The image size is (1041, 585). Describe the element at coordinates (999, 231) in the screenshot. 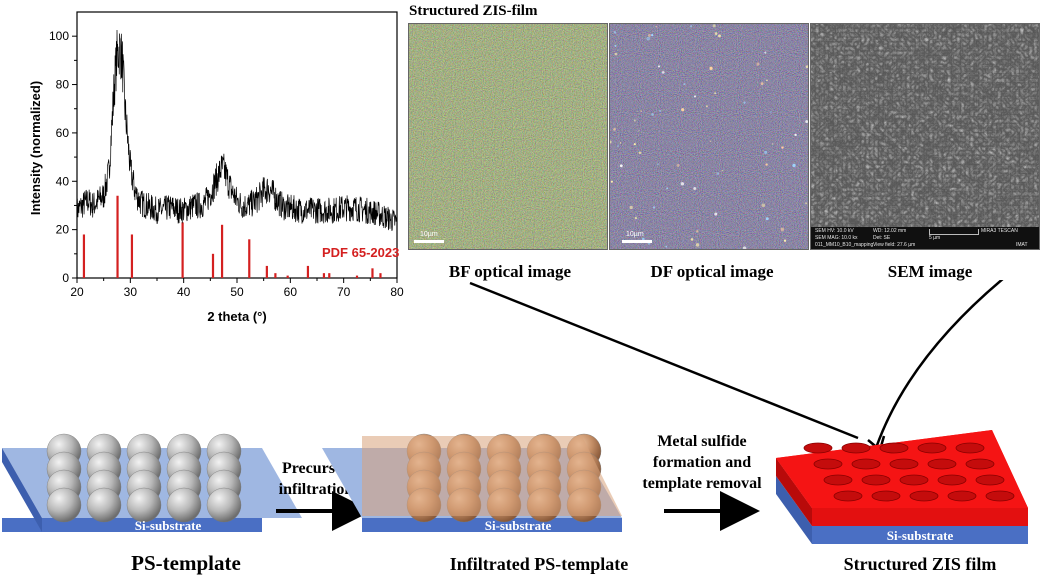

I see `sem-brand: MIRA3 TESCAN` at that location.